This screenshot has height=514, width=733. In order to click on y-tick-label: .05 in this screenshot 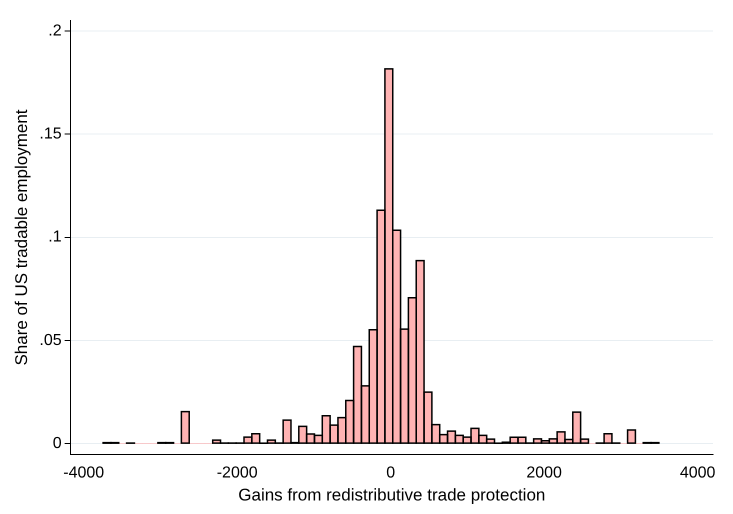, I will do `click(50, 340)`.